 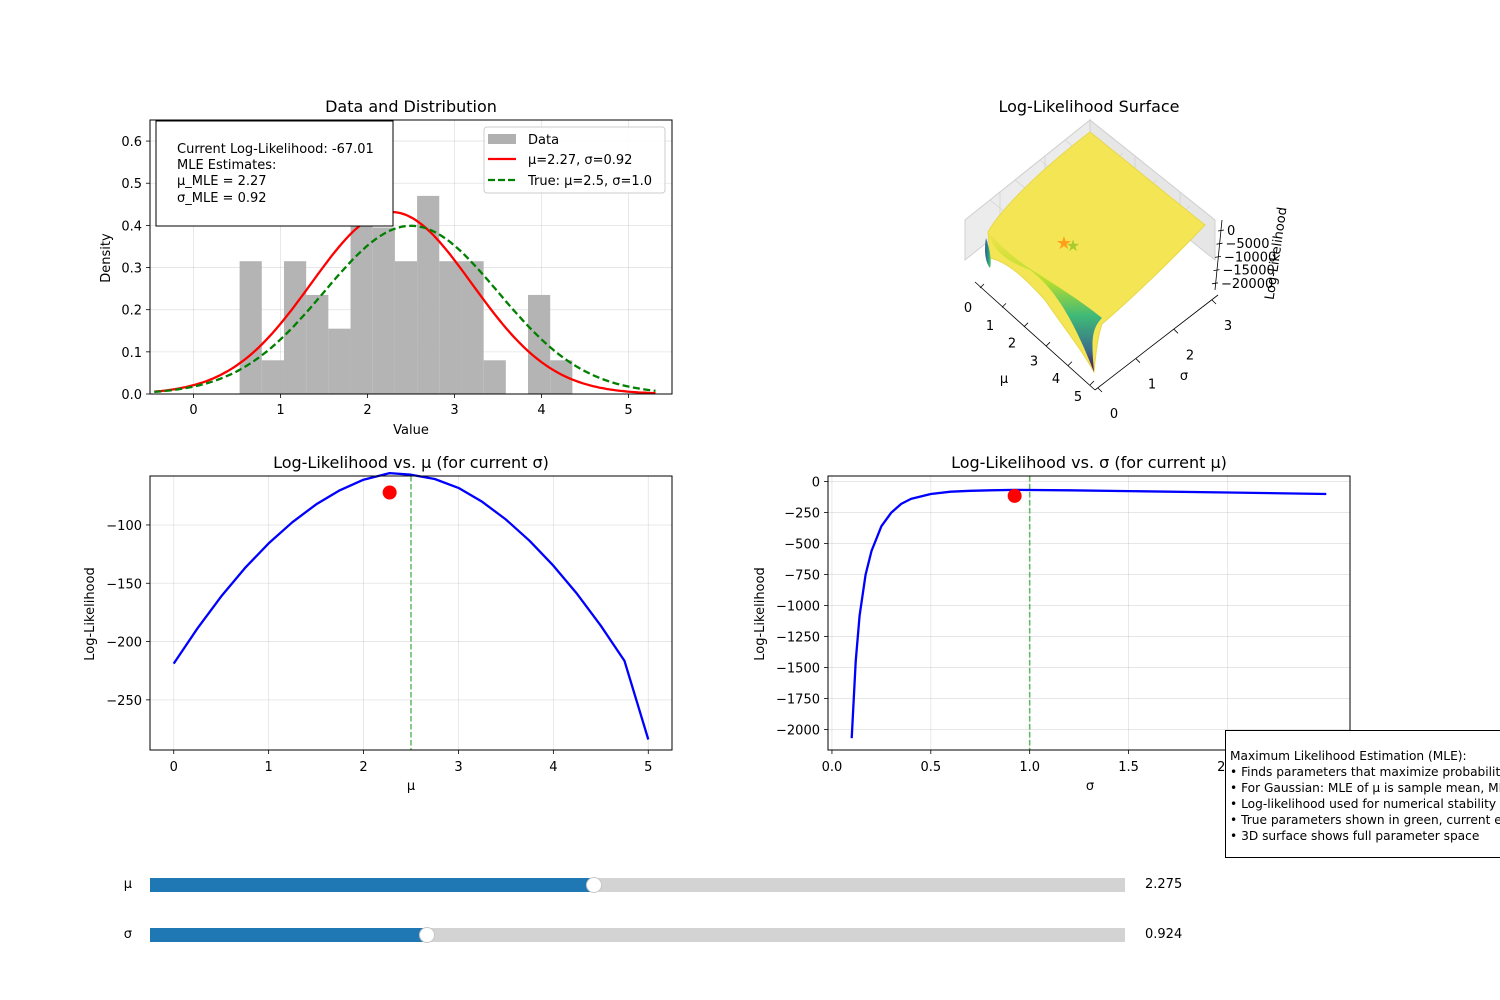 I want to click on hist-y-tick-label: 0.4, so click(x=131, y=226).